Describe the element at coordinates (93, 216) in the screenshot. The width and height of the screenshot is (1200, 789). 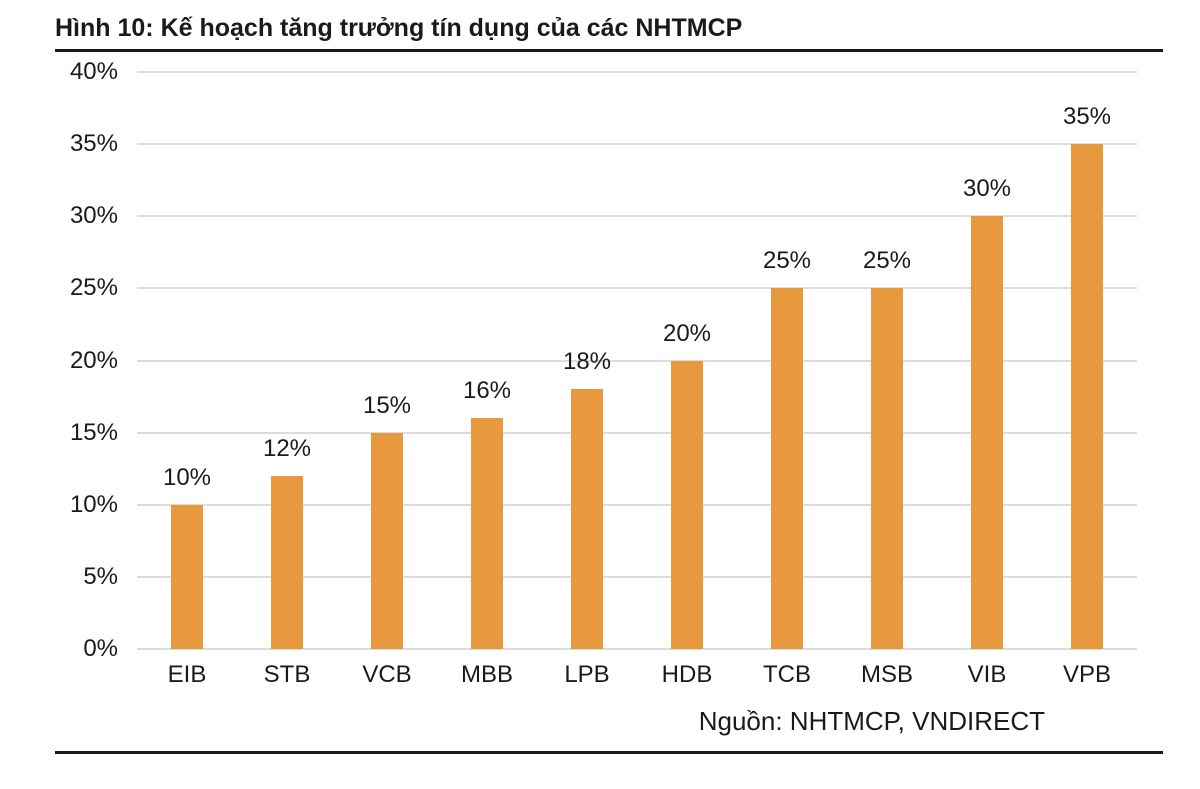
I see `y-tick-label: 30%` at that location.